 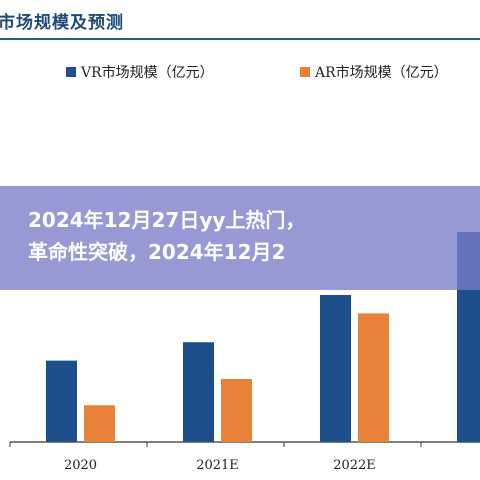 What do you see at coordinates (236, 410) in the screenshot?
I see `bar-ar-2021E` at bounding box center [236, 410].